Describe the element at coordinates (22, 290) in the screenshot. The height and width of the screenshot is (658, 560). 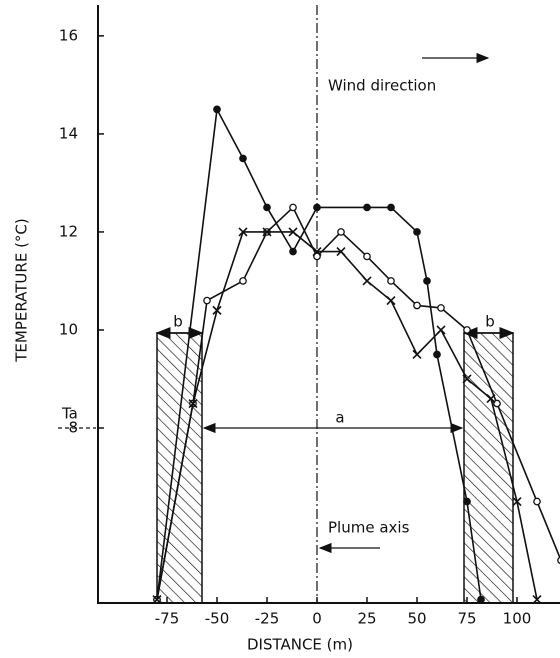
I see `y-axis-label: TEMPERATURE (°C)` at that location.